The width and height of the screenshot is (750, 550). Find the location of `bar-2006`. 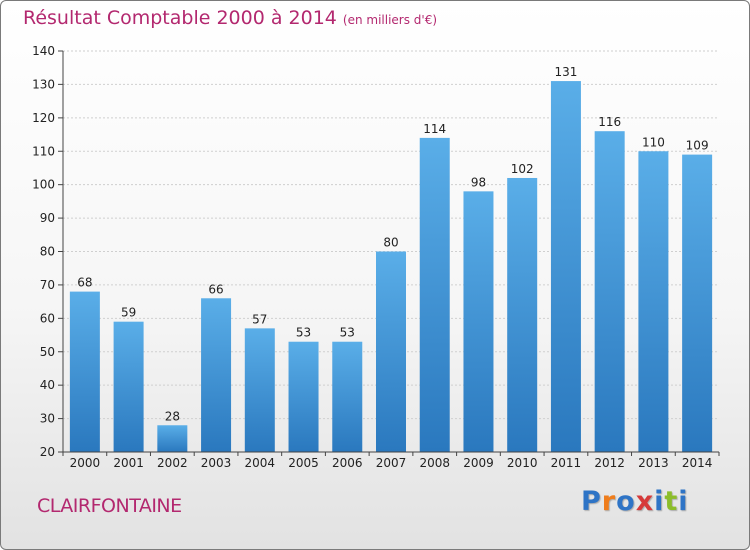

bar-2006 is located at coordinates (347, 396).